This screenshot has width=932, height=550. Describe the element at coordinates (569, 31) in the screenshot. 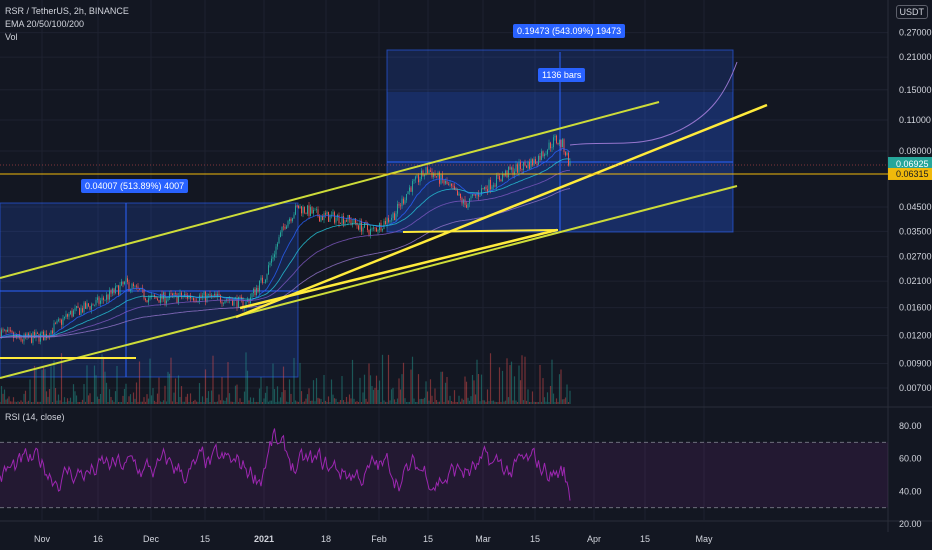

I see `measure-label-right: 0.19473 (543.09%) 19473` at that location.